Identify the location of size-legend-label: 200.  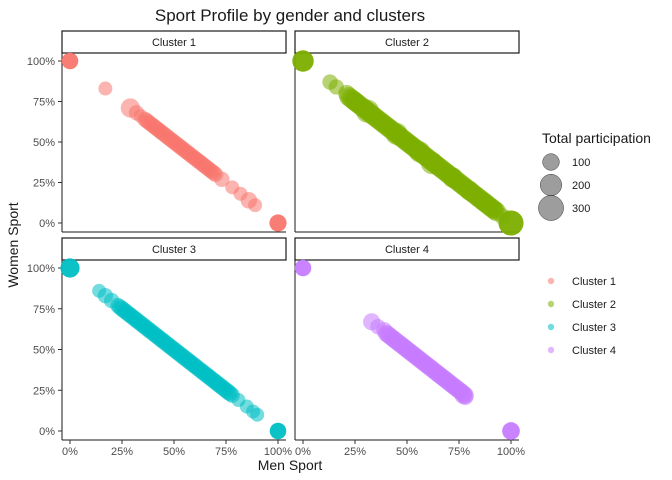
(581, 186).